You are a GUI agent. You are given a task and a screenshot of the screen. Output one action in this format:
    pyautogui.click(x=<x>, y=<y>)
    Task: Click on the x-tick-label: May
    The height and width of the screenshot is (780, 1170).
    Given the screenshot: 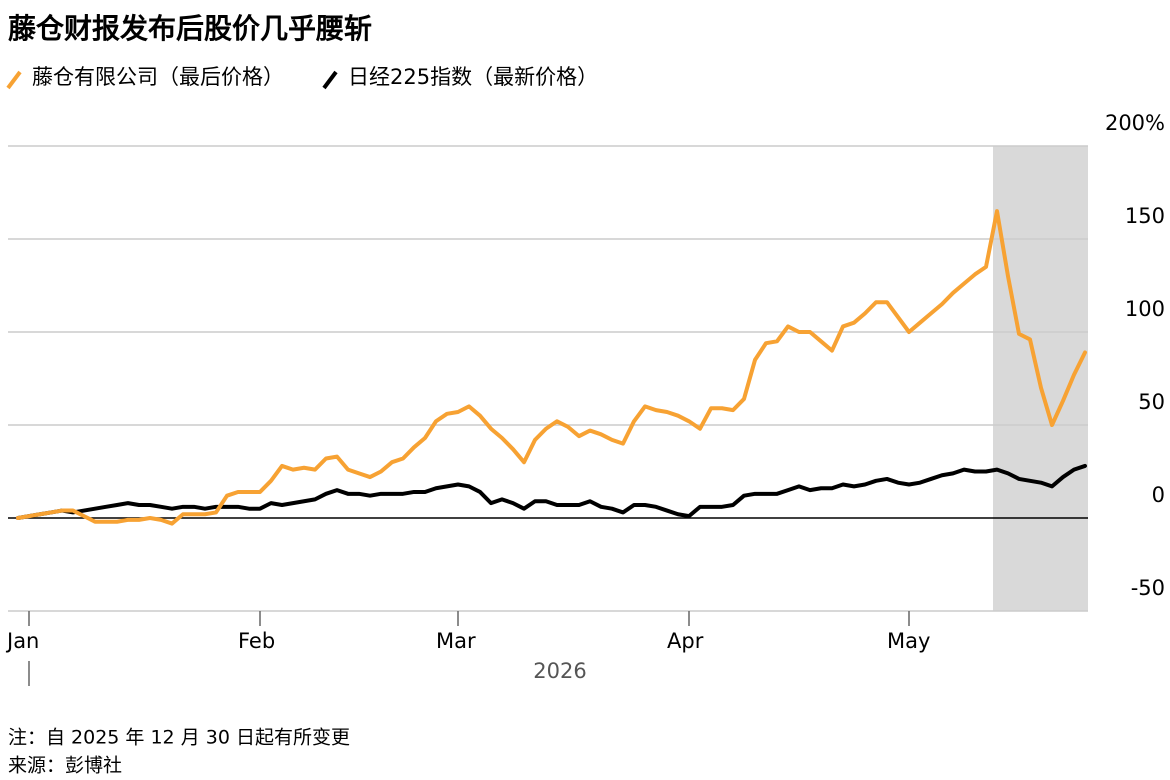 What is the action you would take?
    pyautogui.click(x=908, y=641)
    